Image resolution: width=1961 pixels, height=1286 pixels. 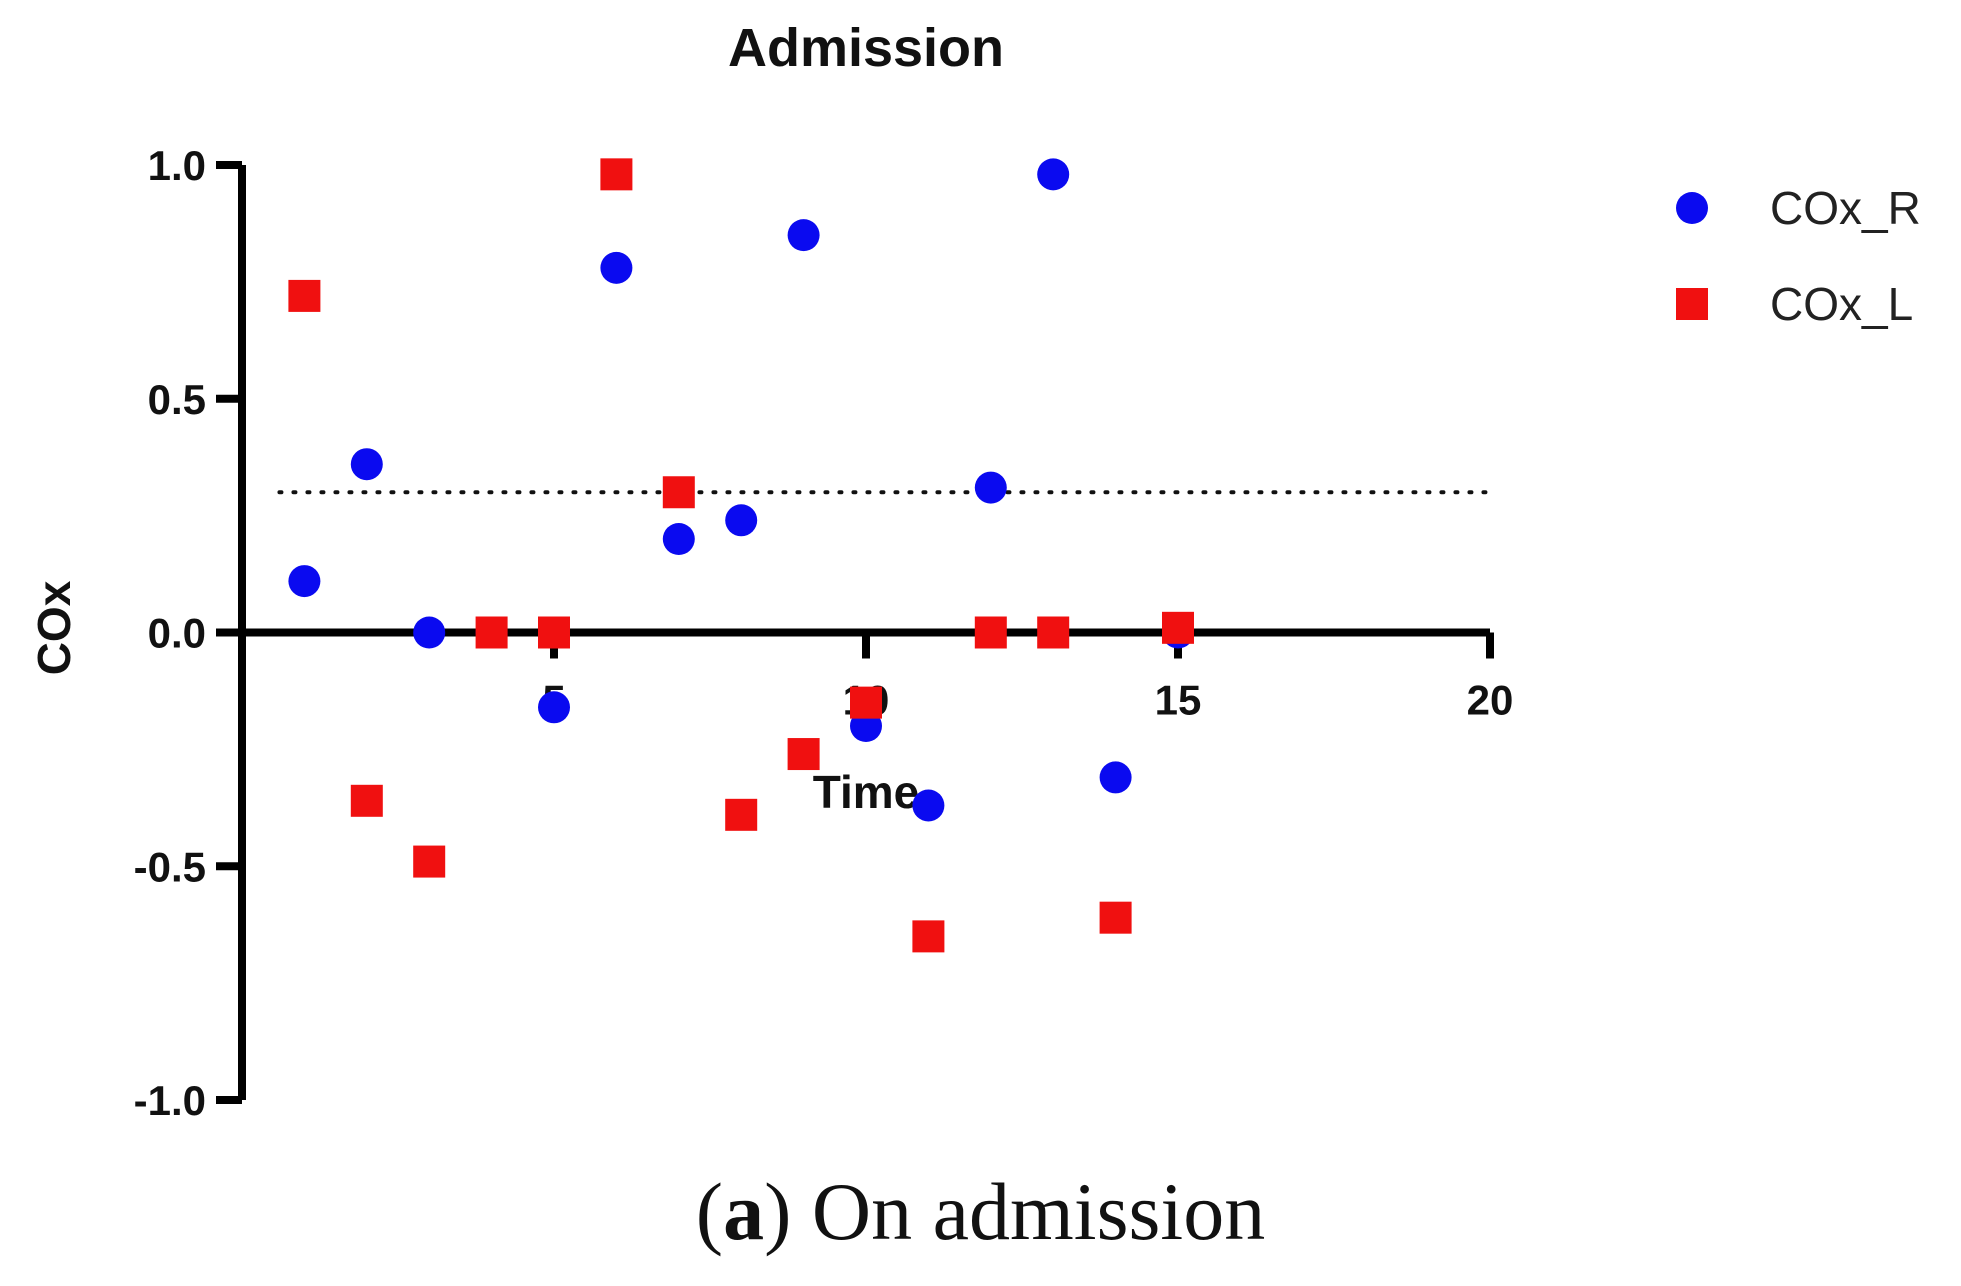 What do you see at coordinates (54, 627) in the screenshot?
I see `y-axis-label: COx` at bounding box center [54, 627].